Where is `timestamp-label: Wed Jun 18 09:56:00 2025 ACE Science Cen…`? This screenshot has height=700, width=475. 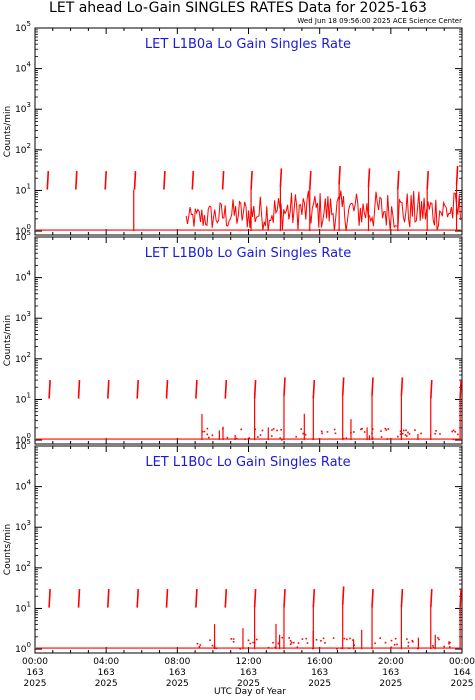 timestamp-label: Wed Jun 18 09:56:00 2025 ACE Science Cen… is located at coordinates (379, 21).